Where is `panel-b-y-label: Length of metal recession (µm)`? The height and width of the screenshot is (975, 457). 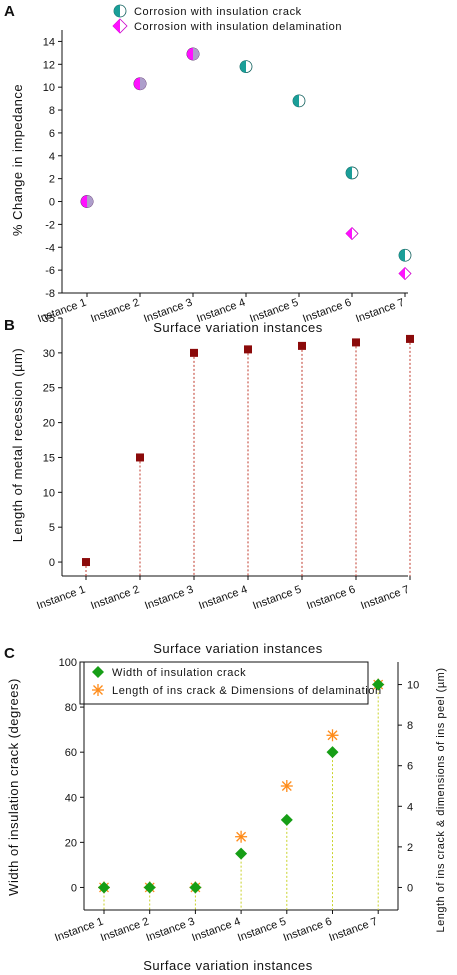 panel-b-y-label: Length of metal recession (µm) is located at coordinates (17, 445).